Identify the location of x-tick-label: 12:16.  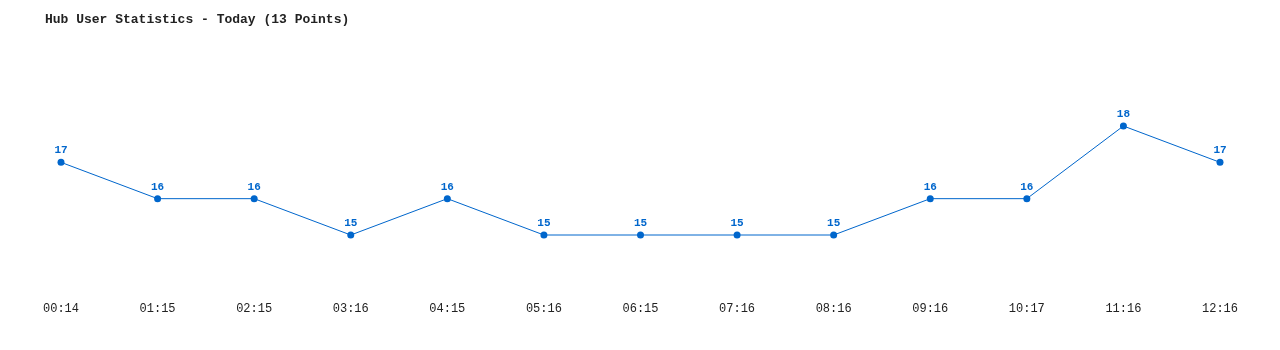
(1220, 309).